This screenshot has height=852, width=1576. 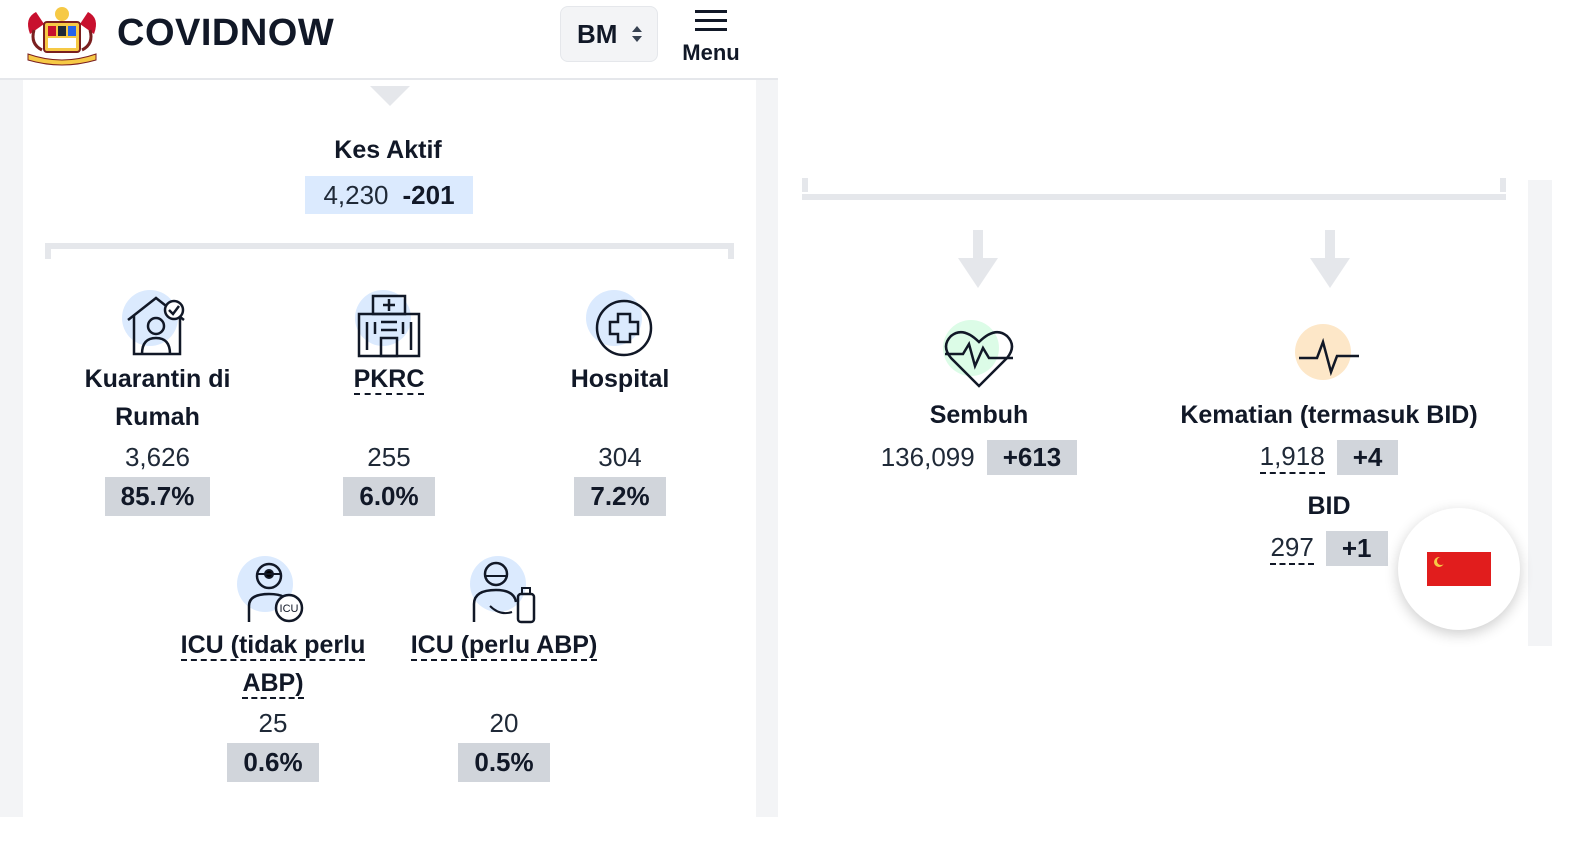 I want to click on stat-label: PKRC, so click(x=389, y=379).